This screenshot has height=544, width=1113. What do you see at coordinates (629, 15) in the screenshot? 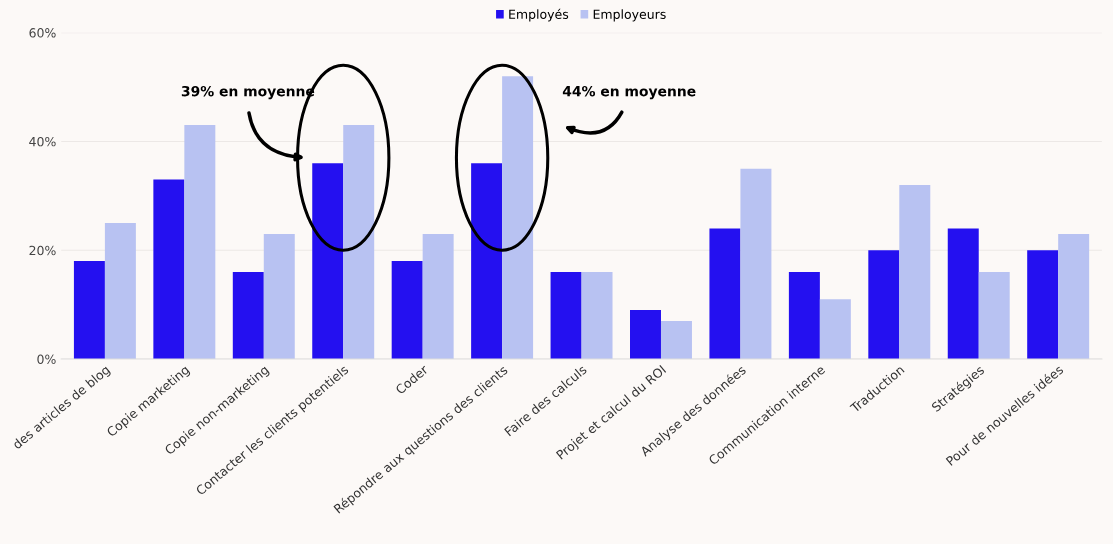
I see `legend-label: Employeurs` at bounding box center [629, 15].